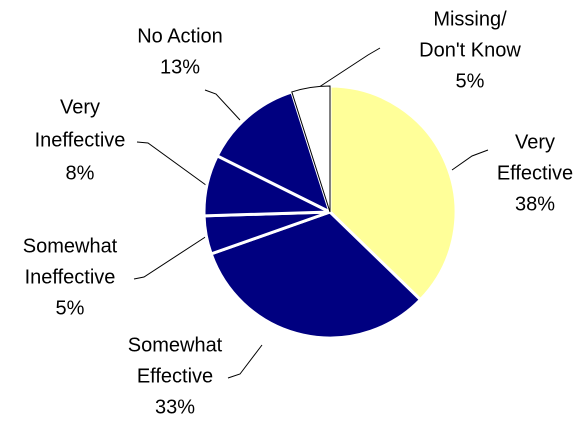 The width and height of the screenshot is (587, 425). Describe the element at coordinates (175, 407) in the screenshot. I see `value-label: 33%` at that location.